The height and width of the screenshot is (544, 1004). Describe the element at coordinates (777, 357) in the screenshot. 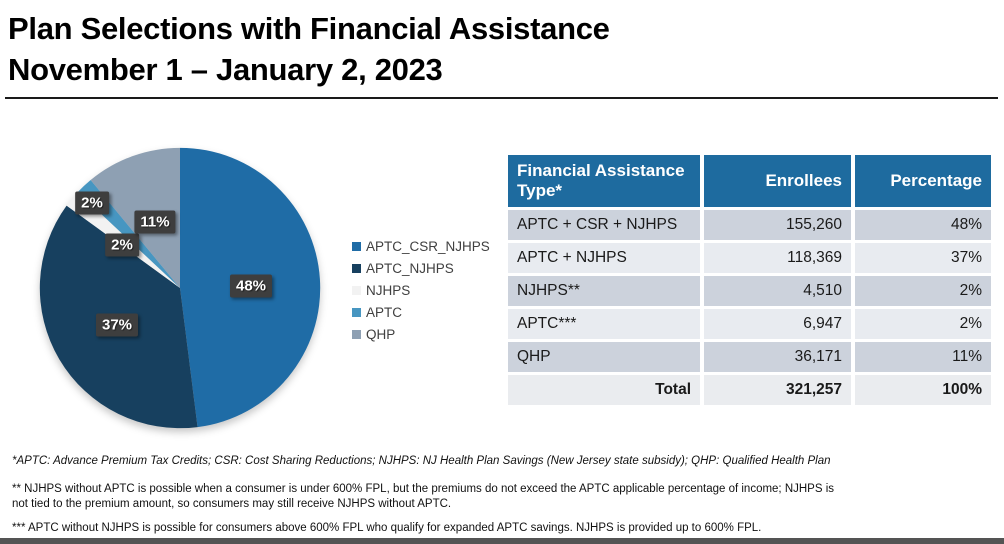

I see `cell-enrollees: 36,171` at that location.